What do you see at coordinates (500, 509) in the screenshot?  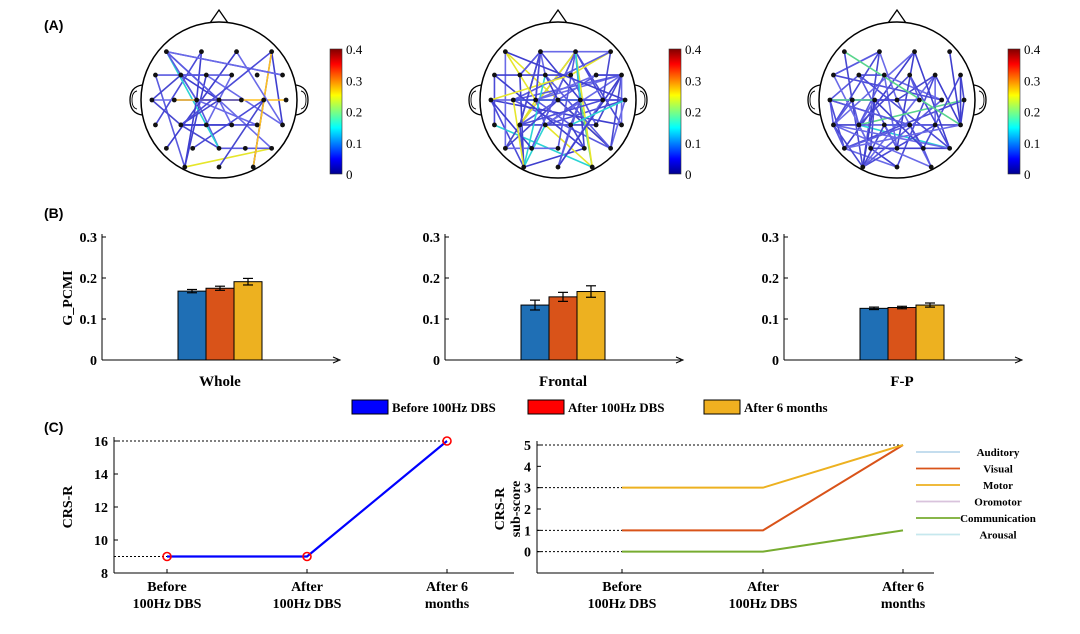 I see `y-axis-label: CRS-R` at bounding box center [500, 509].